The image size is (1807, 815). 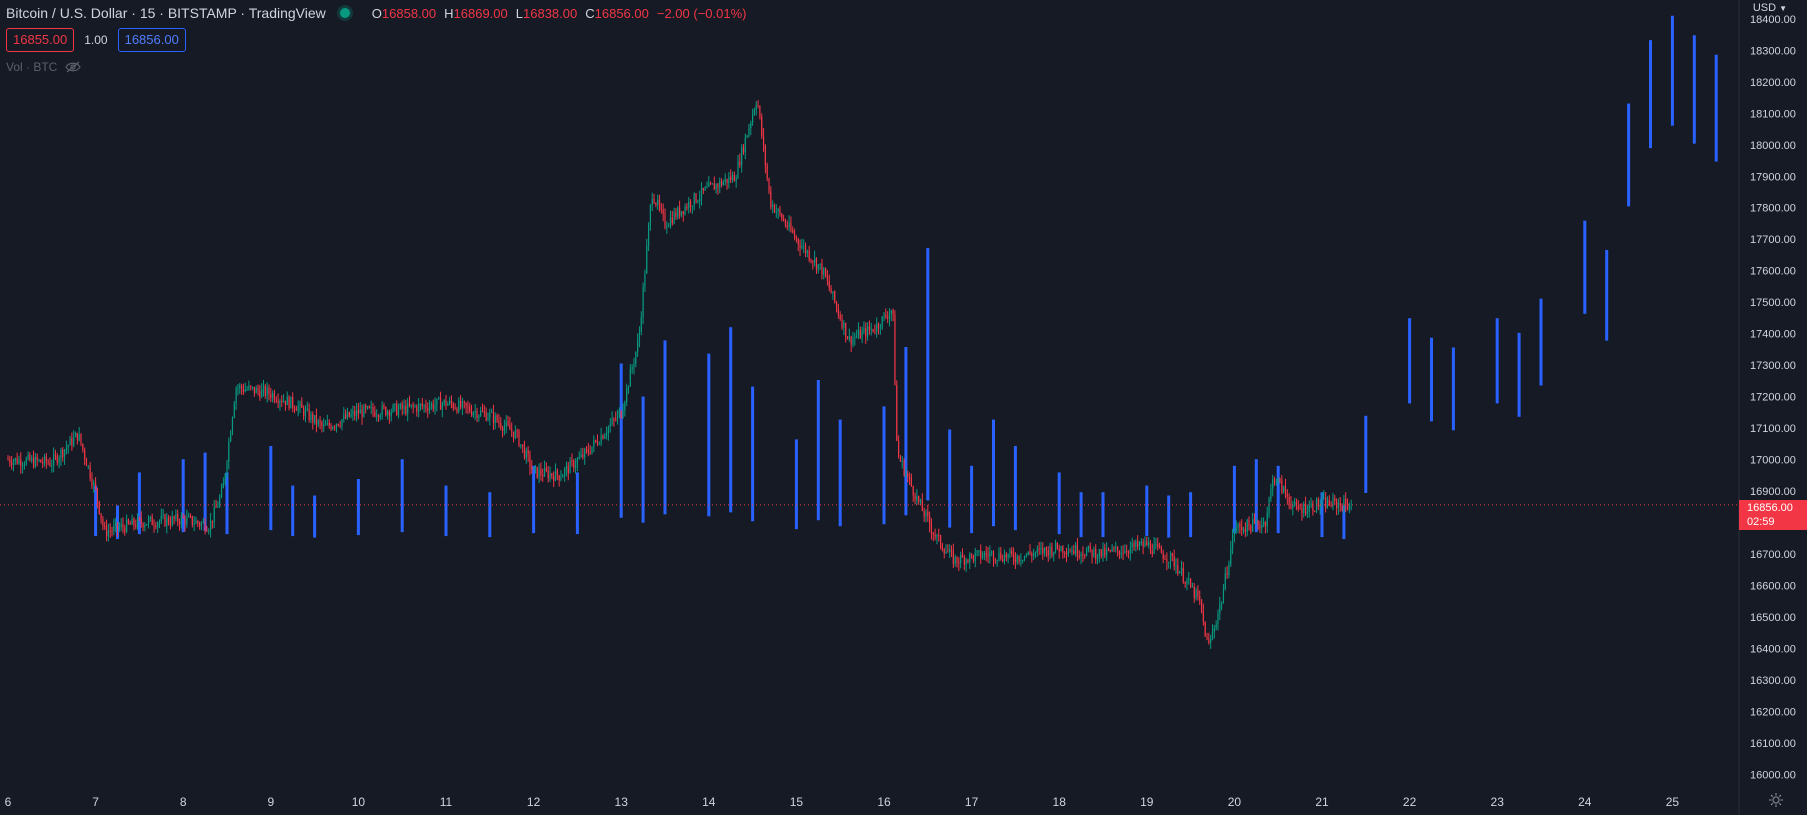 I want to click on sell-price-button: 16855.00, so click(x=40, y=40).